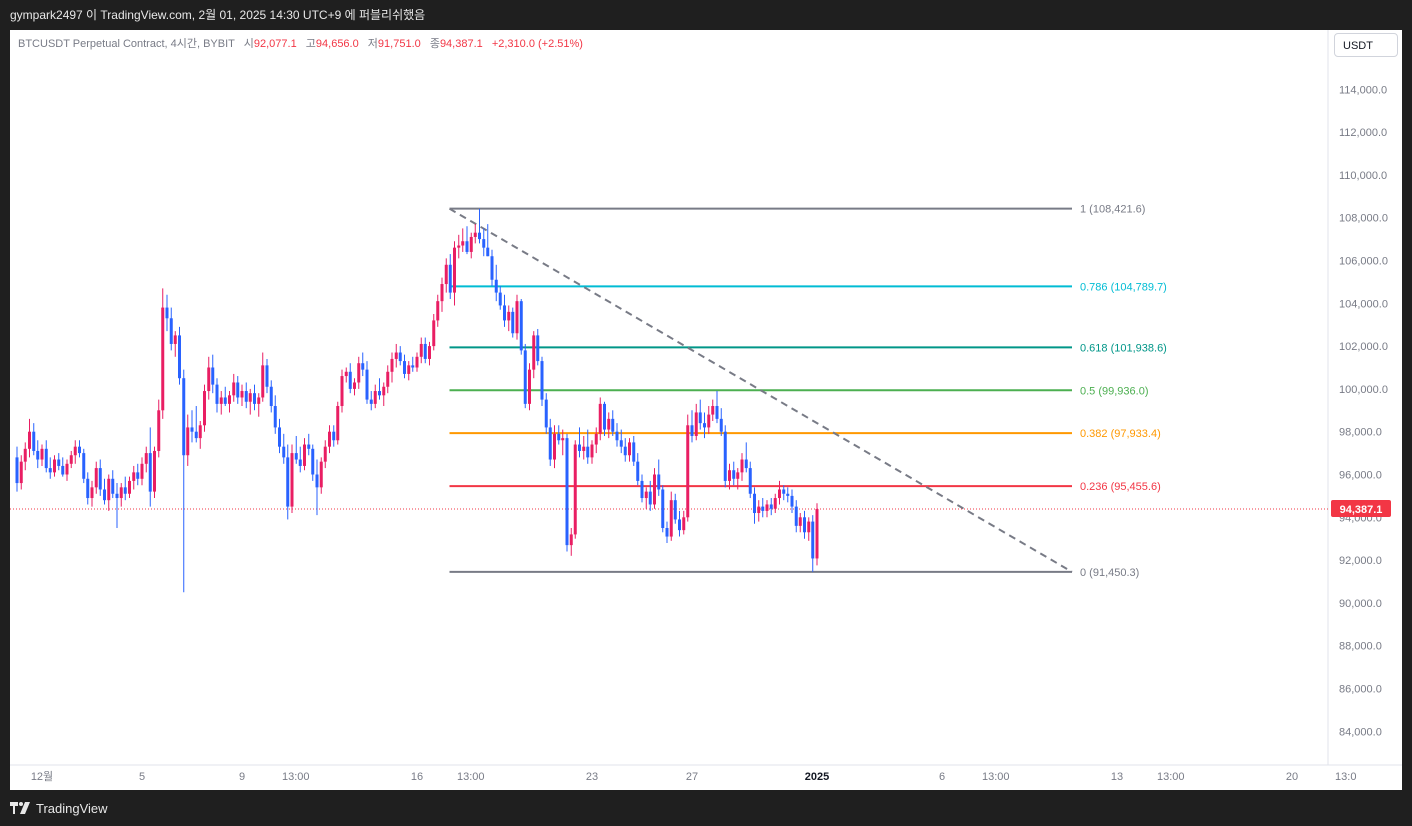 This screenshot has height=826, width=1412. What do you see at coordinates (1363, 262) in the screenshot?
I see `y-tick-label: 106,000.0` at bounding box center [1363, 262].